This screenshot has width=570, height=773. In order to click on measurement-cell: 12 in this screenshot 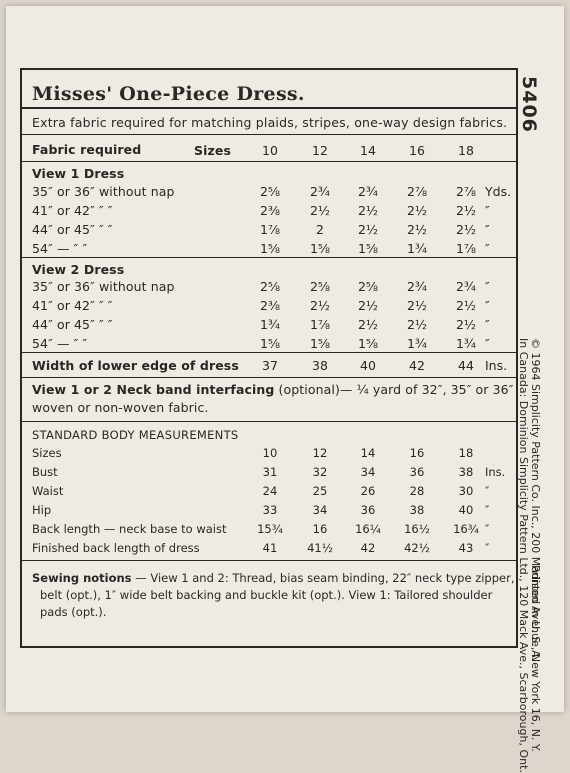, I will do `click(320, 453)`.